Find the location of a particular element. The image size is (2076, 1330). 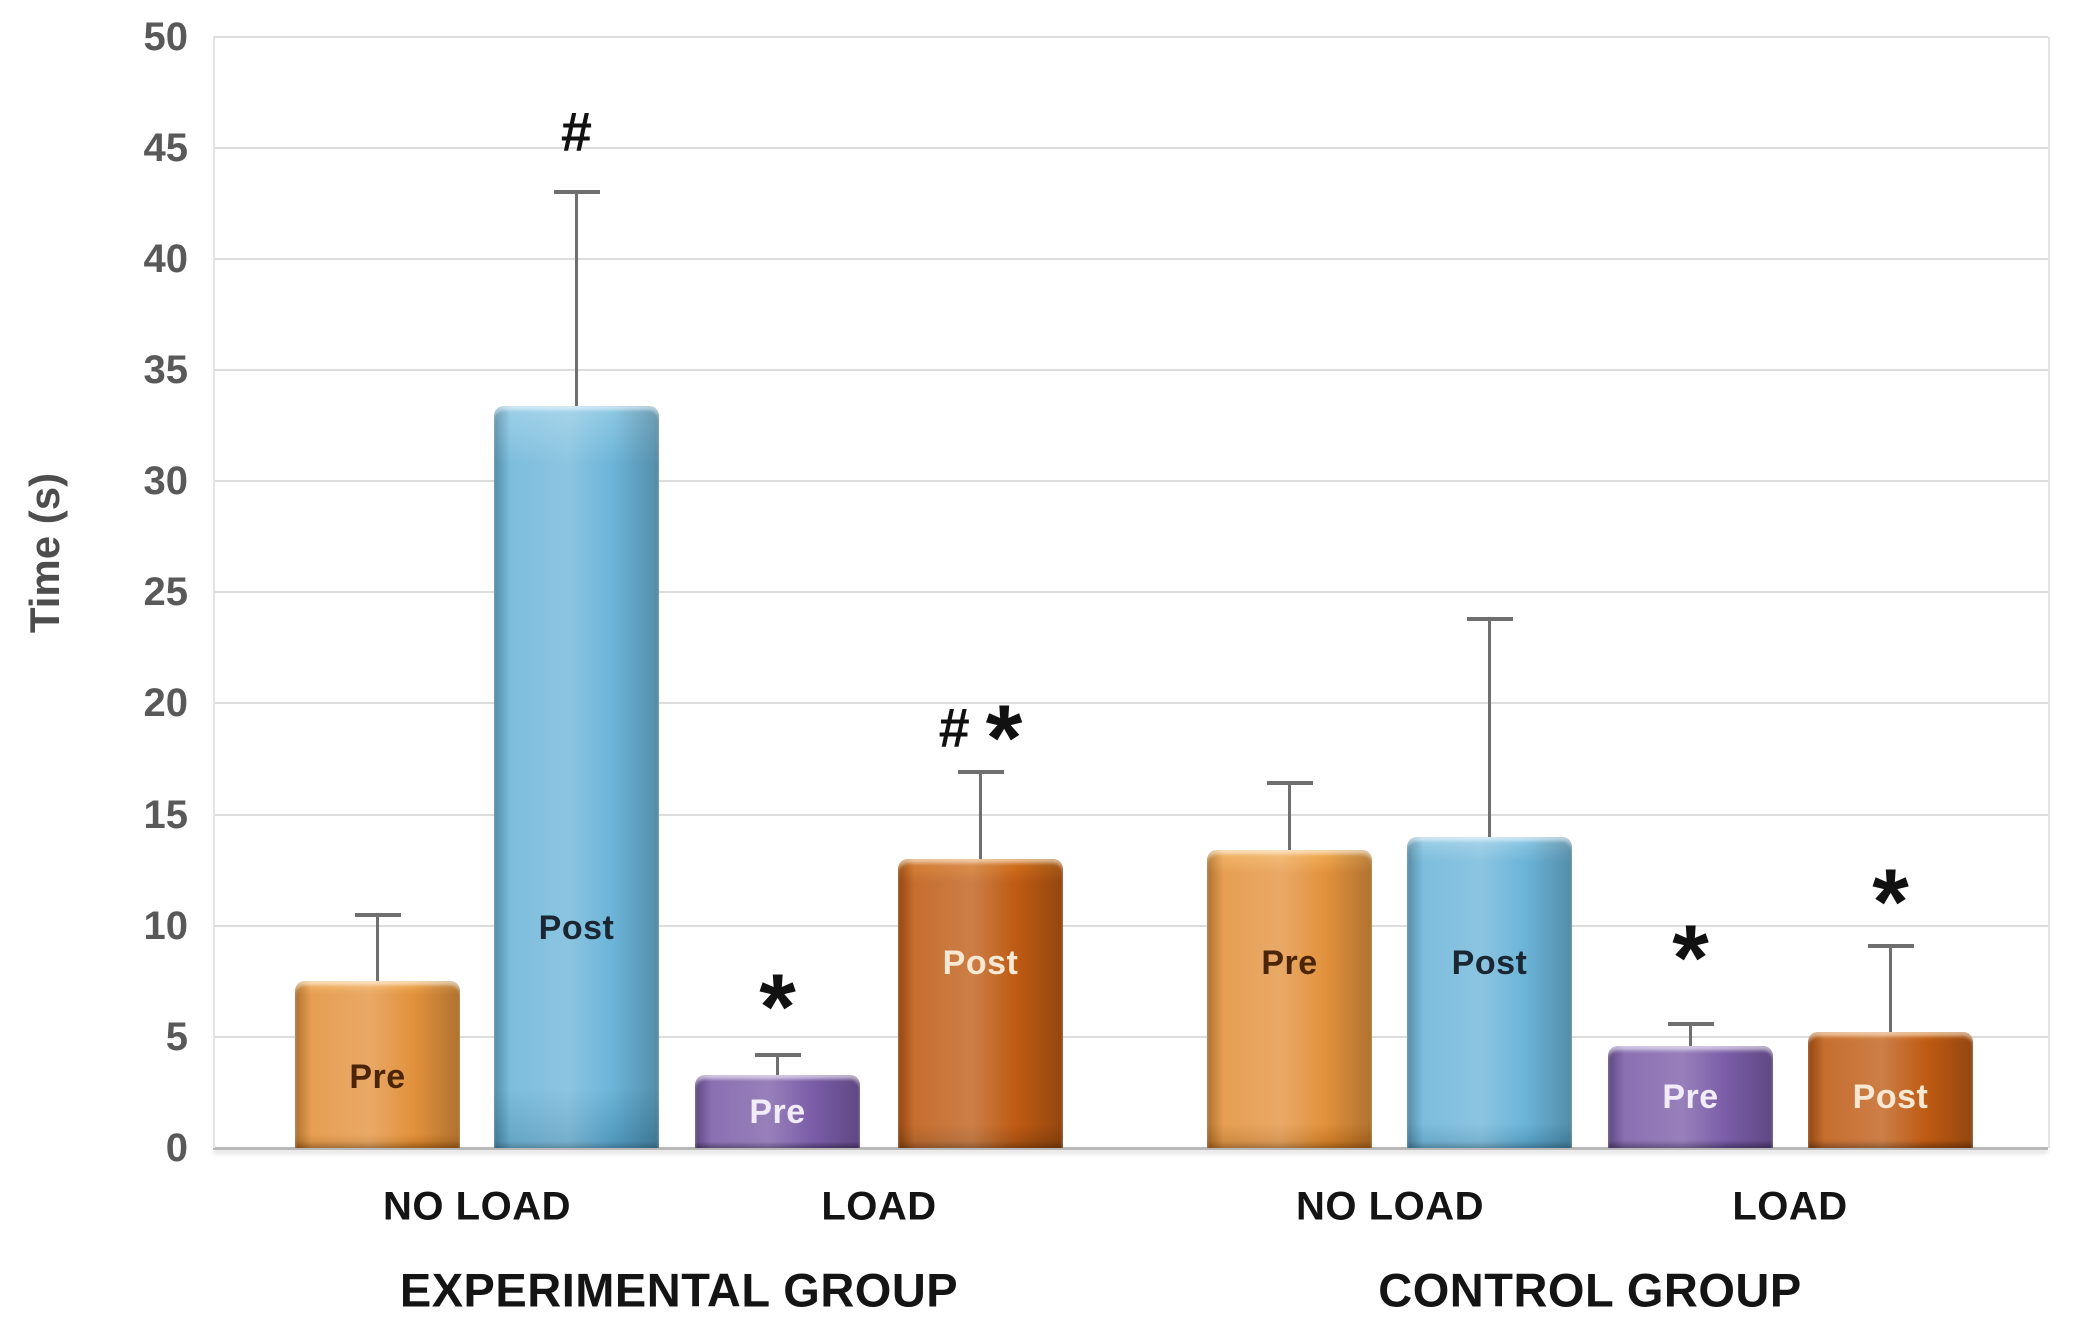

plot-right-border is located at coordinates (2049, 592).